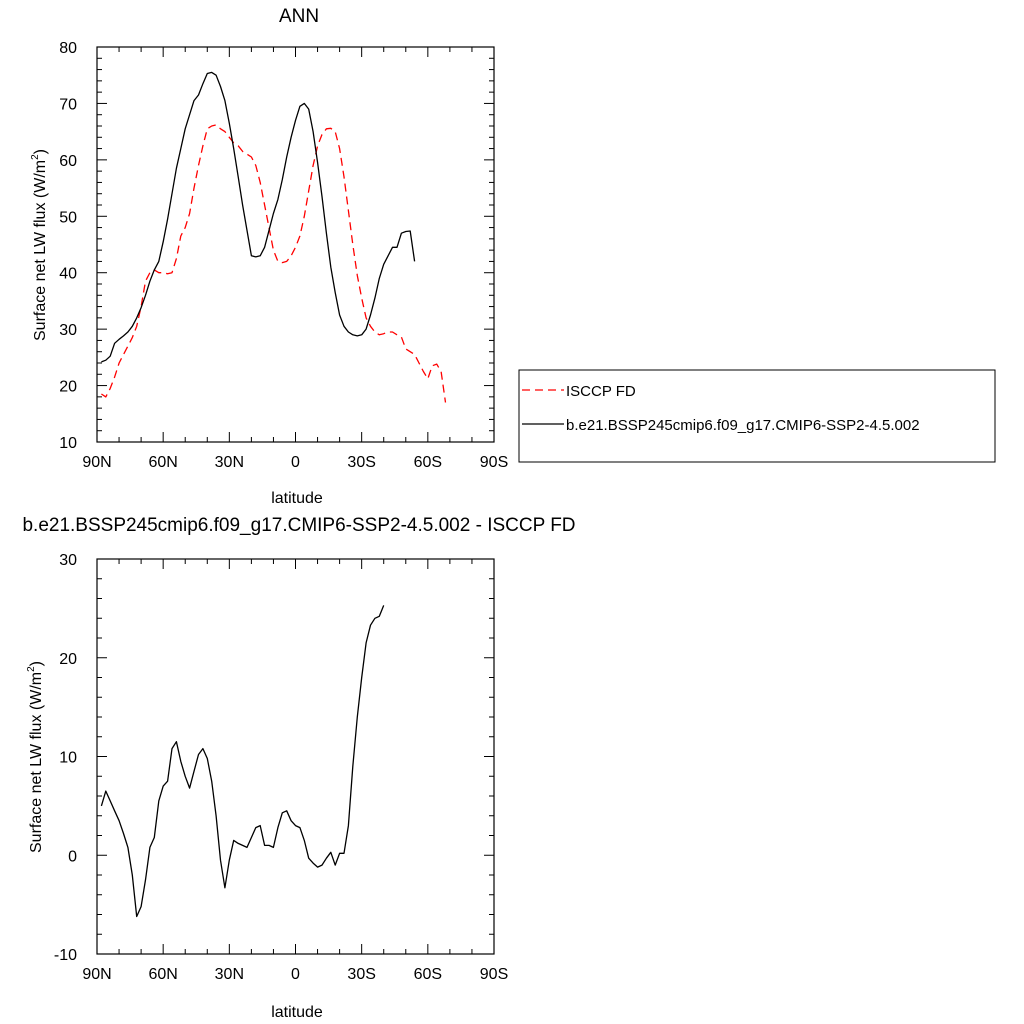 The width and height of the screenshot is (1024, 1024). I want to click on top-y-tick-label: 20, so click(68, 387).